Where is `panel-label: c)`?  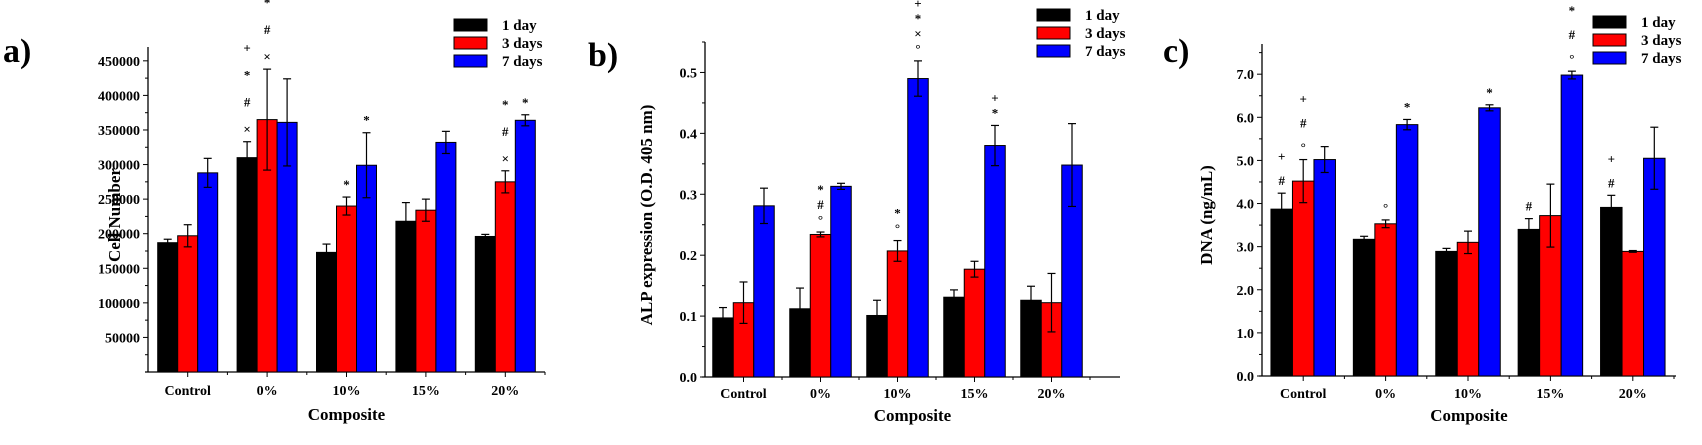 panel-label: c) is located at coordinates (1176, 51).